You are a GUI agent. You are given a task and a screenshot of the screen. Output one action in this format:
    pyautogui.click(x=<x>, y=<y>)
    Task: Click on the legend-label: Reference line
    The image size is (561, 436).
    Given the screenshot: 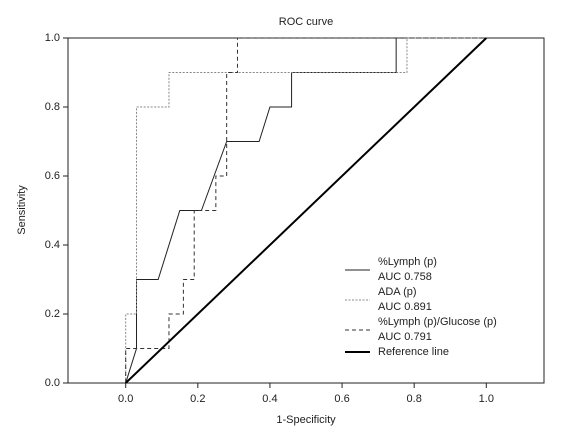 What is the action you would take?
    pyautogui.click(x=413, y=352)
    